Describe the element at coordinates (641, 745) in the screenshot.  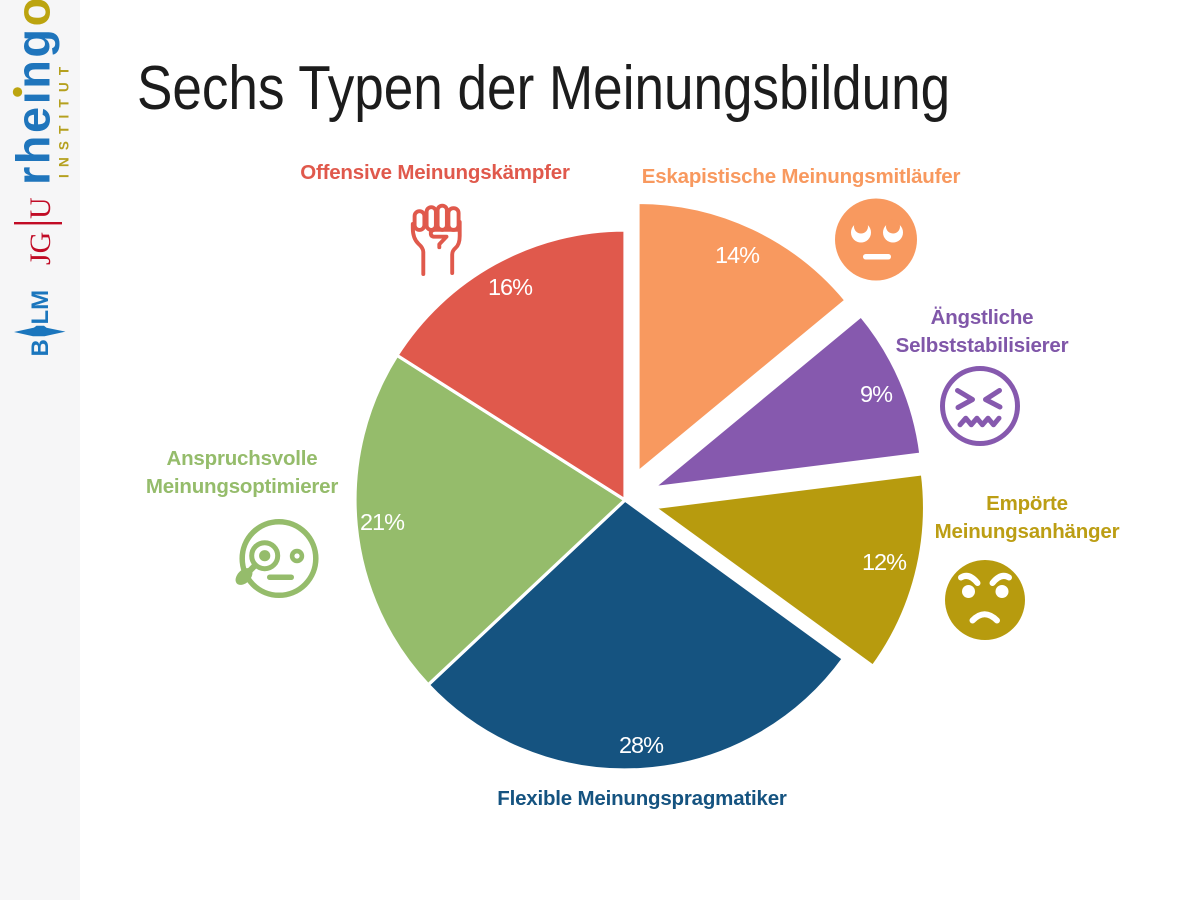
I see `svg-text: 28%` at that location.